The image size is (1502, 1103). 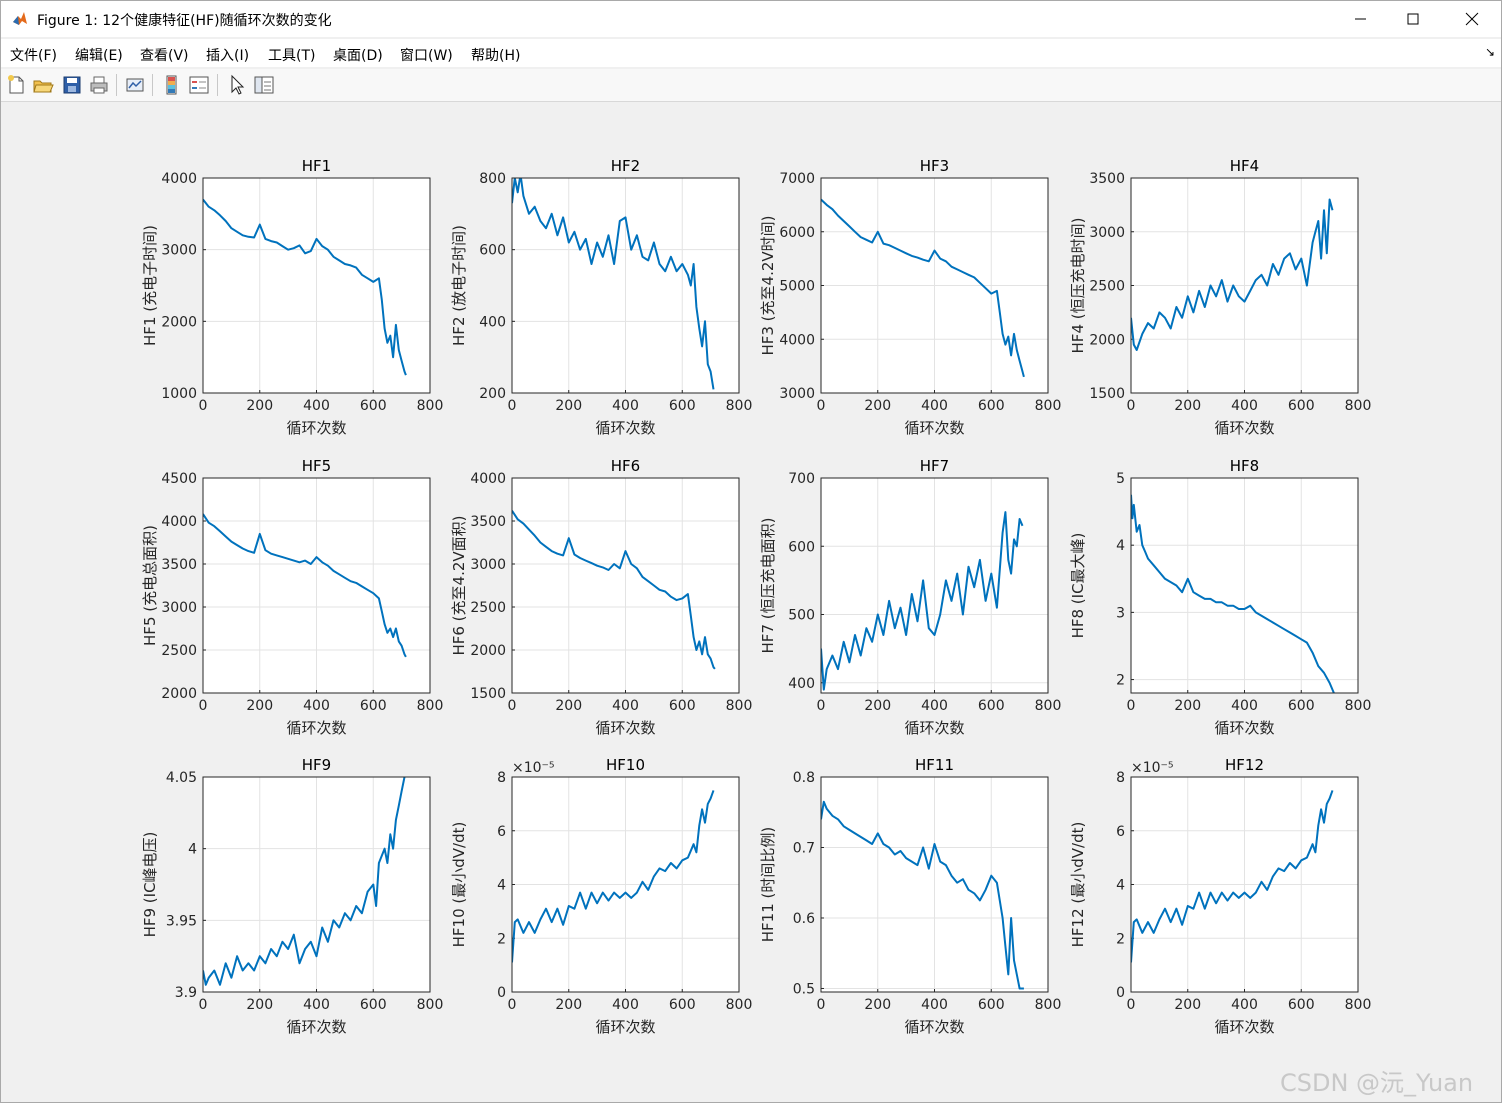 What do you see at coordinates (20, 19) in the screenshot?
I see `matlab-logo-icon` at bounding box center [20, 19].